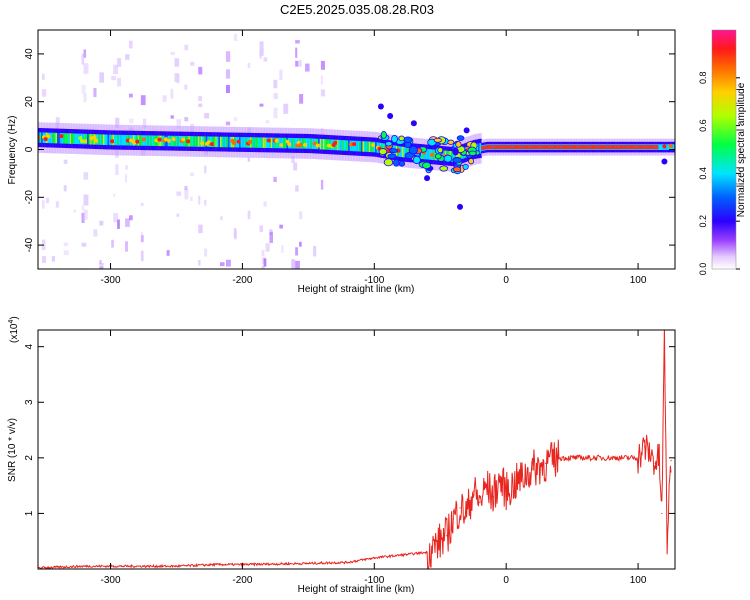  What do you see at coordinates (12, 450) in the screenshot?
I see `bottom-y-axis-label: SNR (10 * v/v)` at bounding box center [12, 450].